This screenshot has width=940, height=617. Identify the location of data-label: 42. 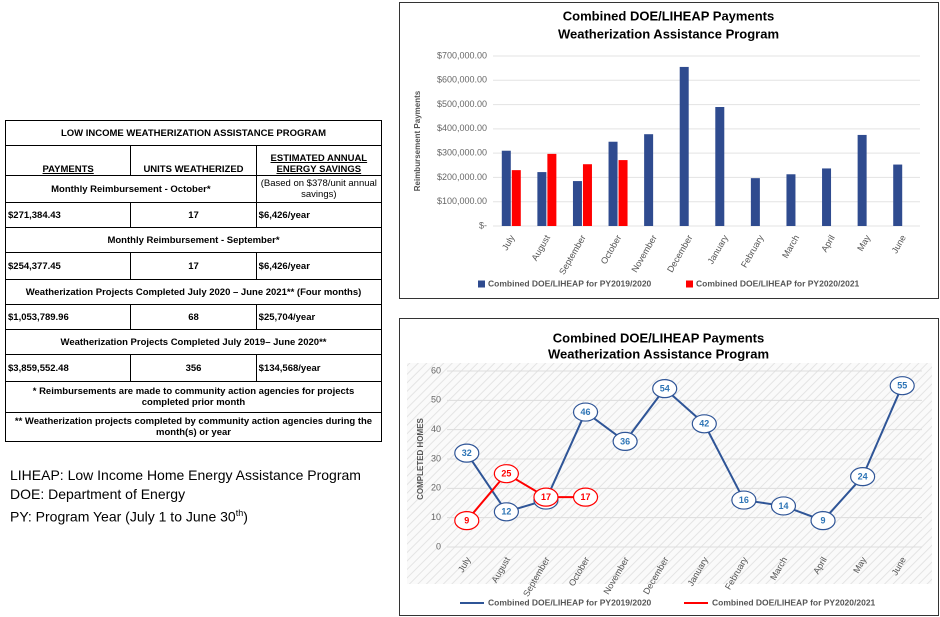
(704, 424).